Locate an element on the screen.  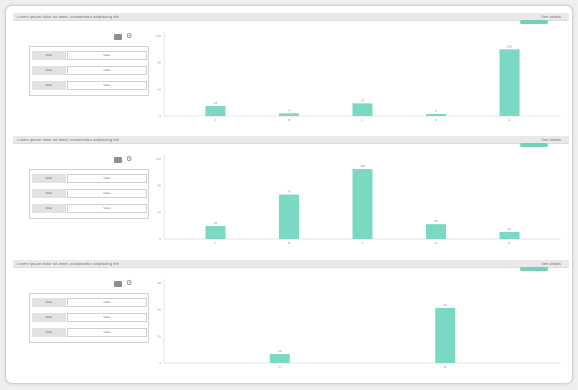
y-tick-label: 45 is located at coordinates (160, 212).